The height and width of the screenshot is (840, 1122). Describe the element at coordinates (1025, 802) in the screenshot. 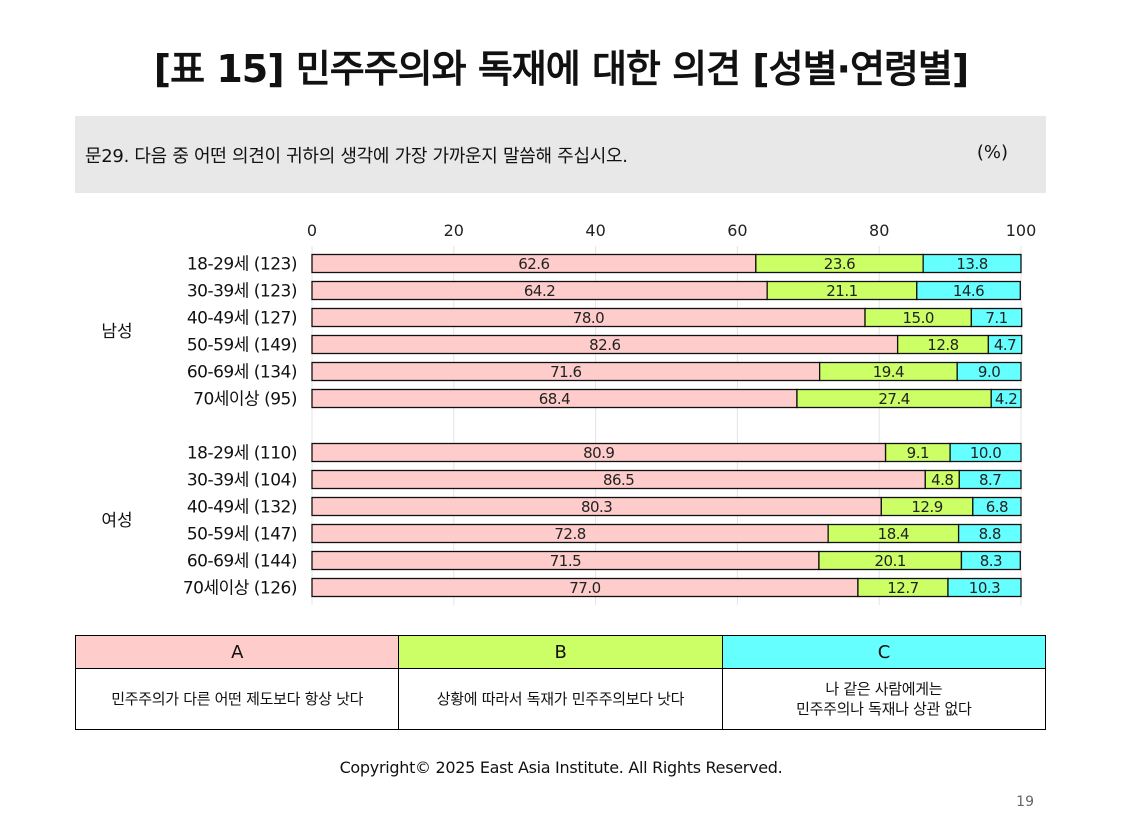

I see `page-number: 19` at that location.